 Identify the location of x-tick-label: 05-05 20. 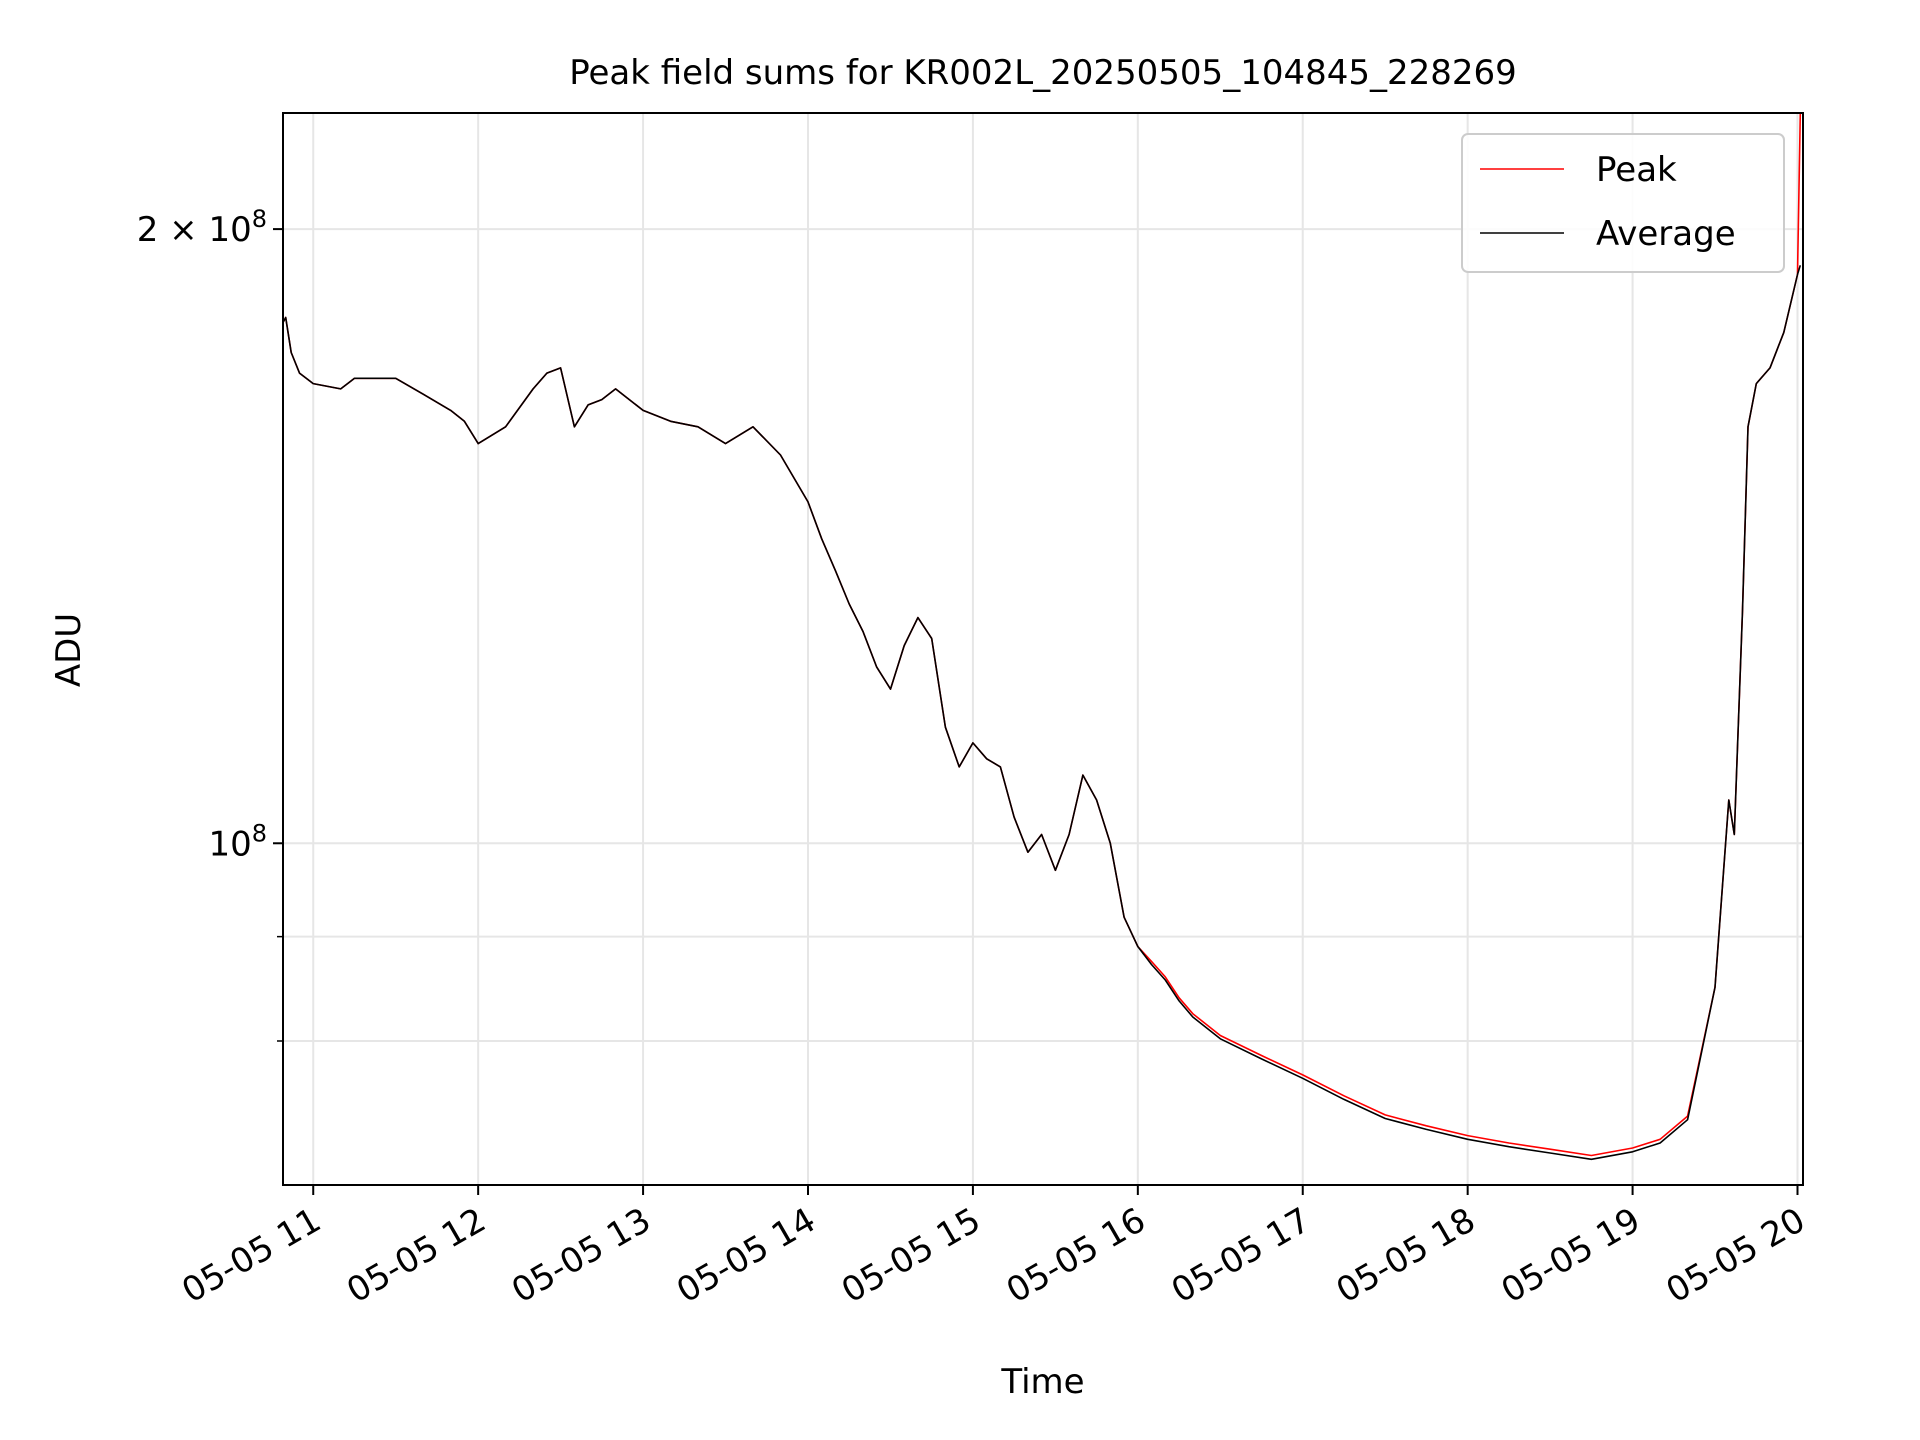
(1736, 1255).